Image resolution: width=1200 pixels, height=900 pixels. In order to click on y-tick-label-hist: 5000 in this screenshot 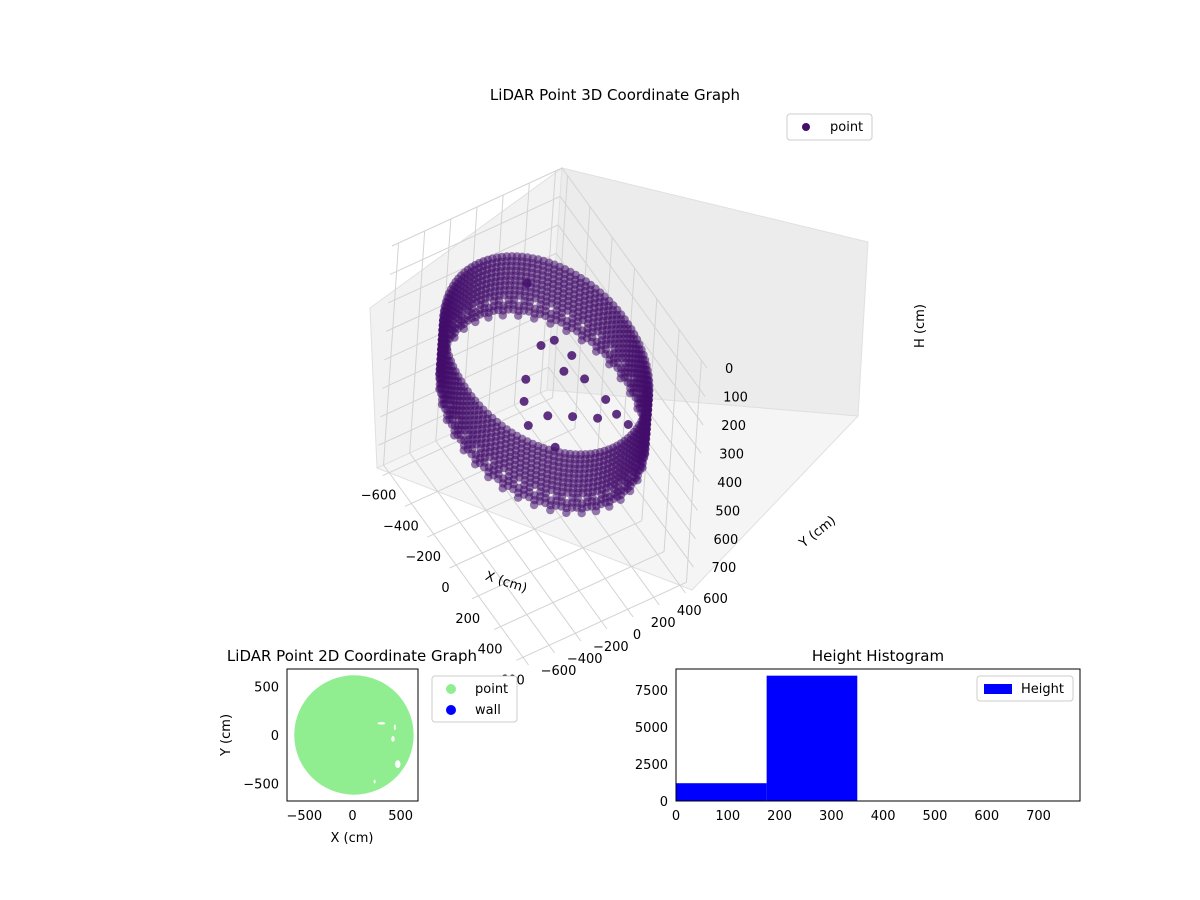, I will do `click(651, 728)`.